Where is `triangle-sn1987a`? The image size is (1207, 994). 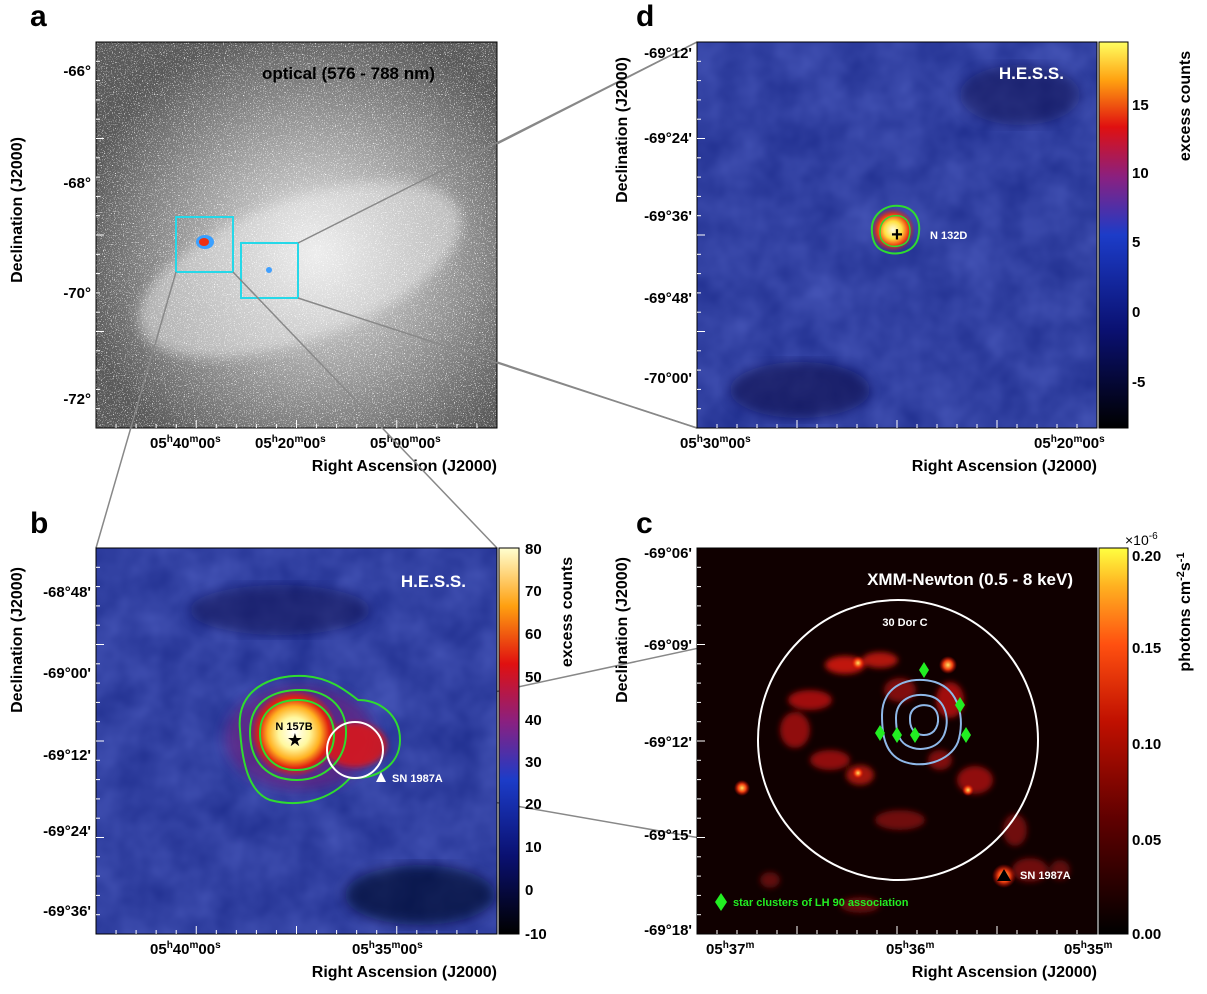
triangle-sn1987a is located at coordinates (381, 777).